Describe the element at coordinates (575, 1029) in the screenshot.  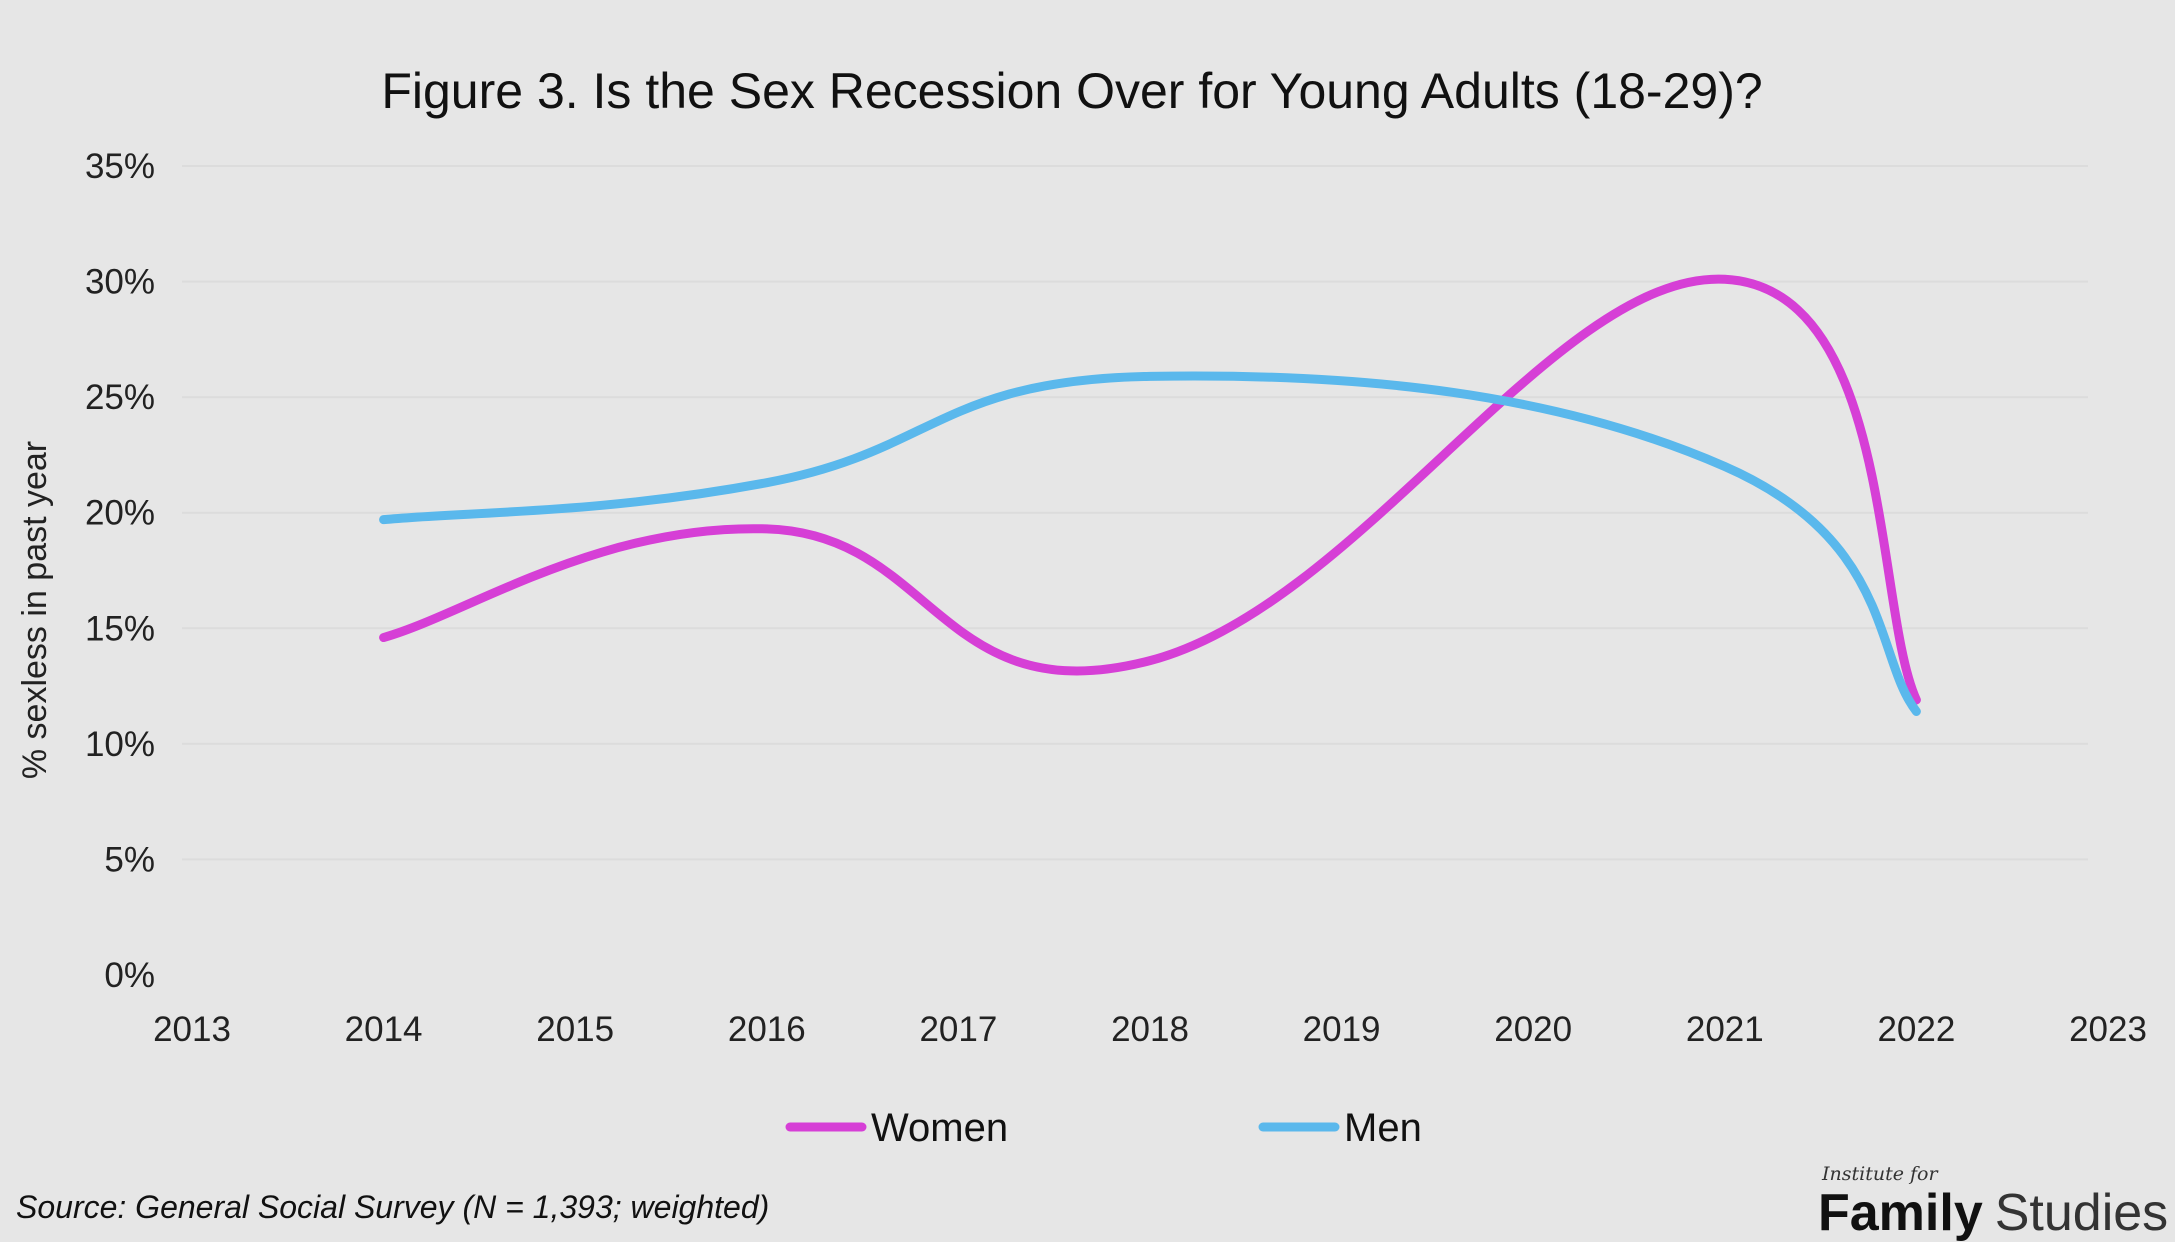
I see `x-tick-label: 2015` at that location.